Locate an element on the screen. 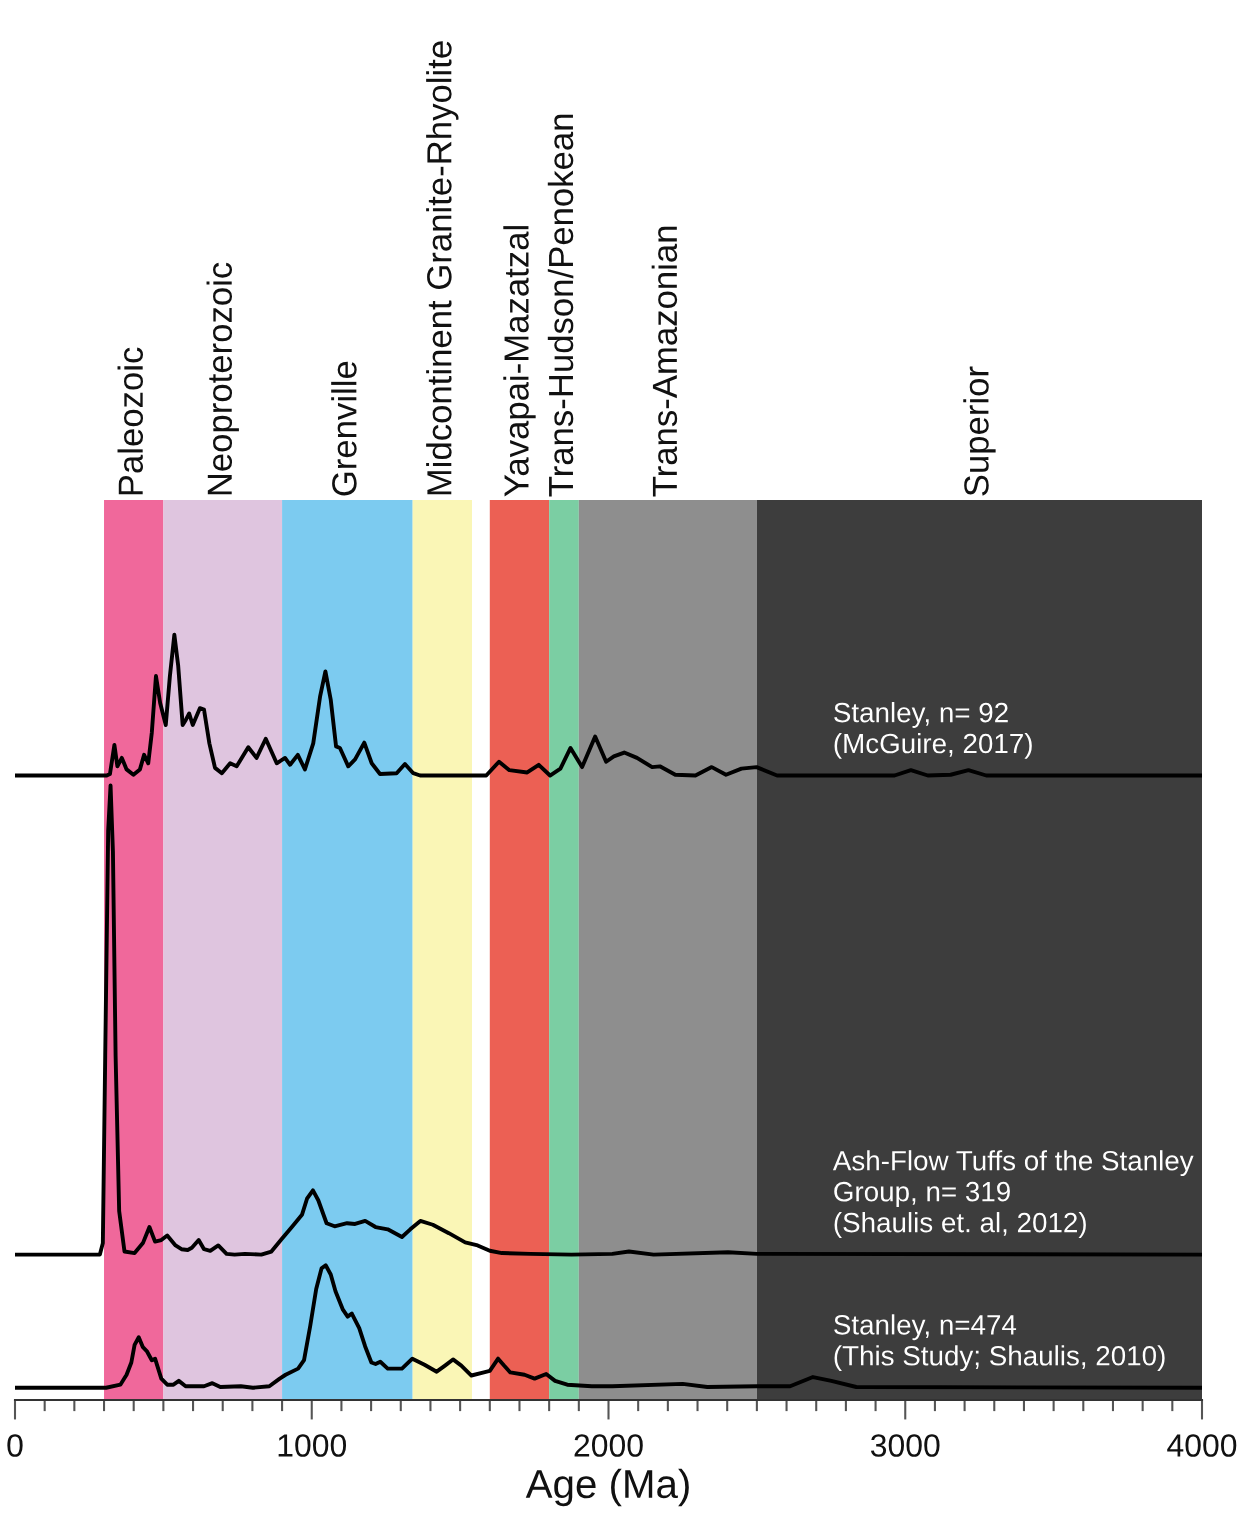 Image resolution: width=1247 pixels, height=1521 pixels. x-tick-label: 4000 is located at coordinates (1202, 1445).